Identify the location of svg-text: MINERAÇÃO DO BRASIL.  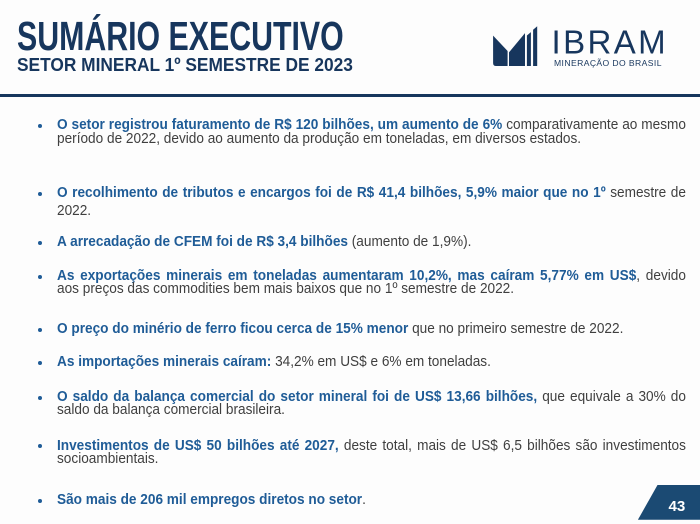
(608, 63).